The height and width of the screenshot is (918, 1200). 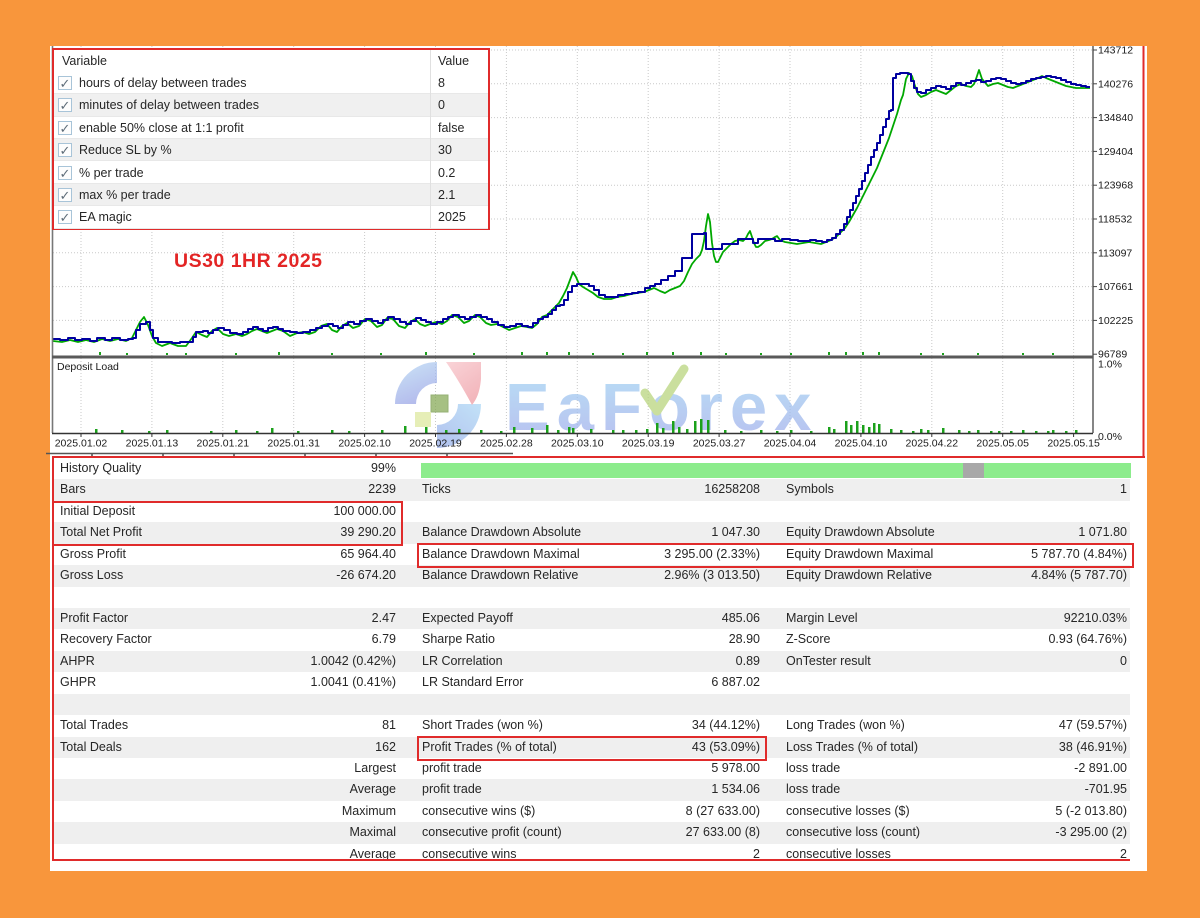 I want to click on svg-text: 143712, so click(x=1115, y=51).